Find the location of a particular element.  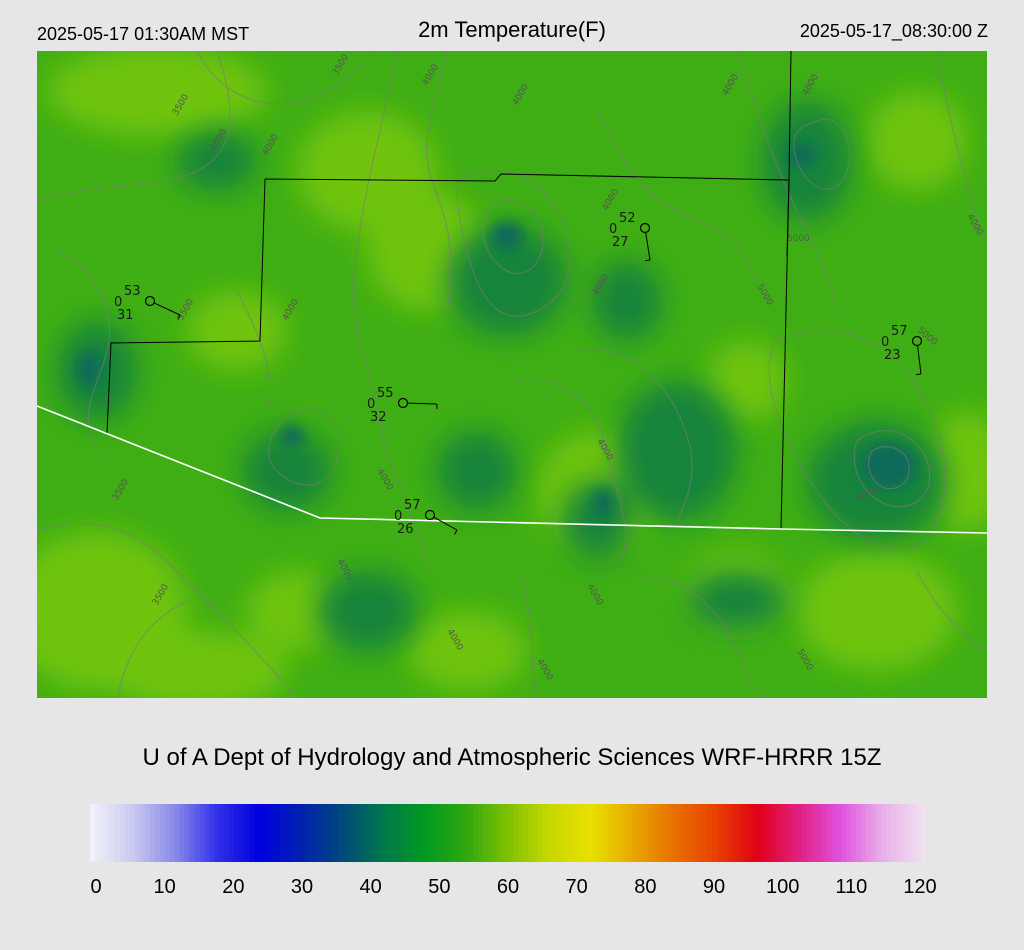

colorbar-tick-label: 70 is located at coordinates (576, 887).